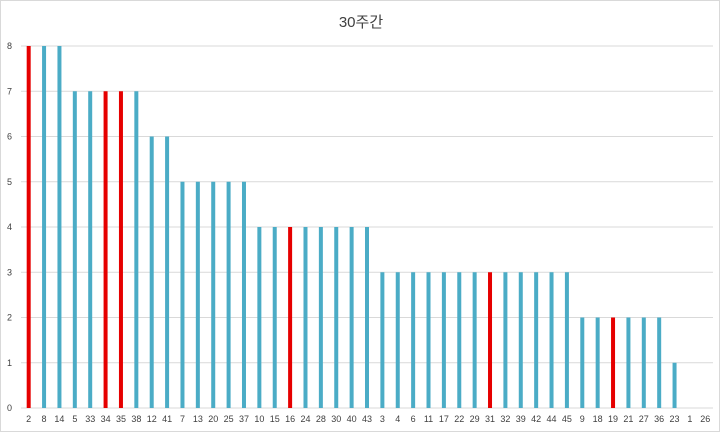 The width and height of the screenshot is (720, 432). Describe the element at coordinates (444, 419) in the screenshot. I see `x-tick-label: 17` at that location.